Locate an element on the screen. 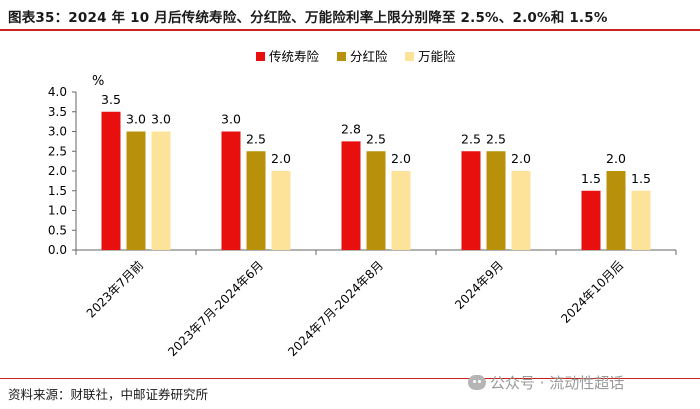 This screenshot has height=409, width=700. y-tick-label: 2.5 is located at coordinates (57, 151).